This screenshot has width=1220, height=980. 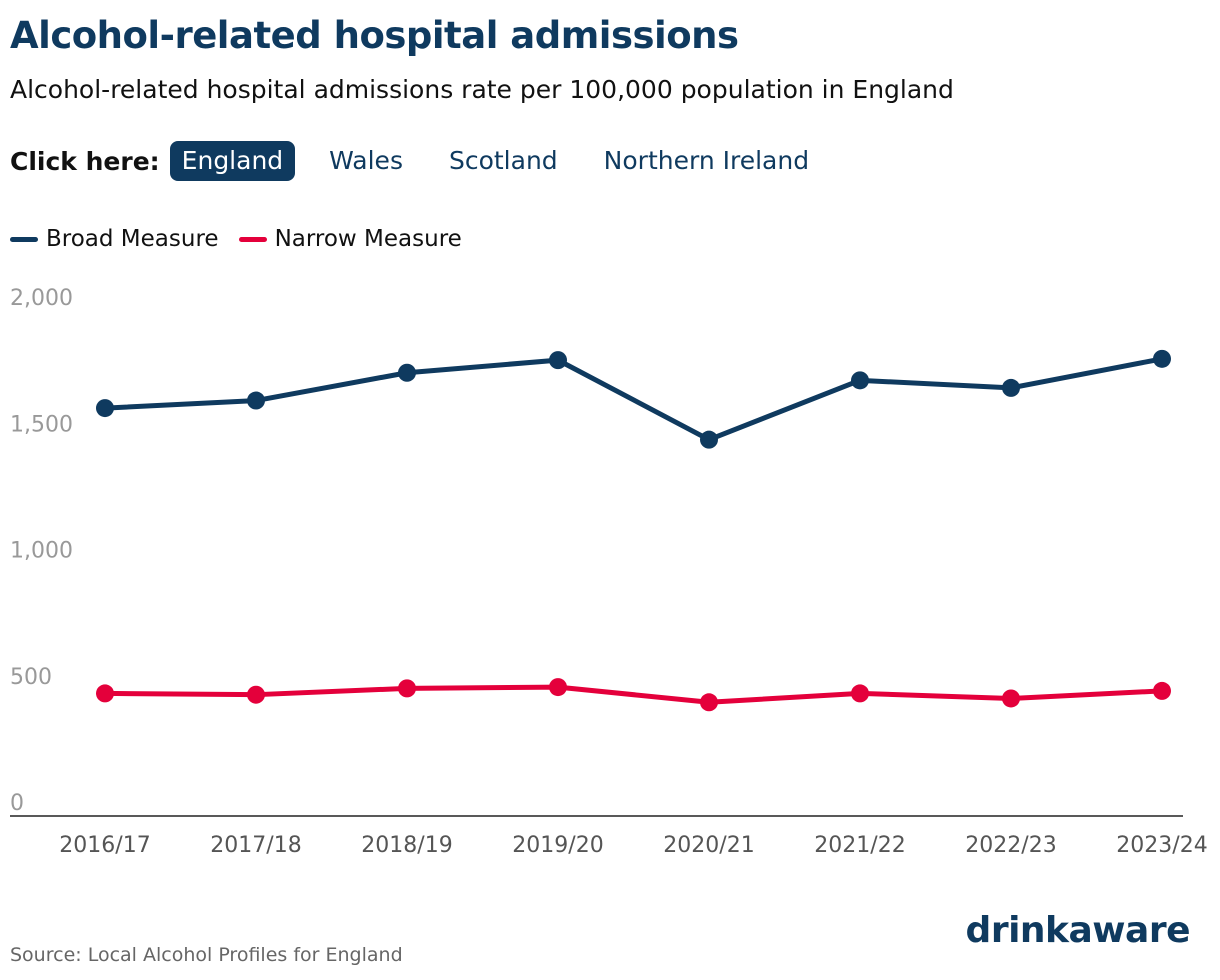 What do you see at coordinates (503, 160) in the screenshot?
I see `tab-scotland: Scotland` at bounding box center [503, 160].